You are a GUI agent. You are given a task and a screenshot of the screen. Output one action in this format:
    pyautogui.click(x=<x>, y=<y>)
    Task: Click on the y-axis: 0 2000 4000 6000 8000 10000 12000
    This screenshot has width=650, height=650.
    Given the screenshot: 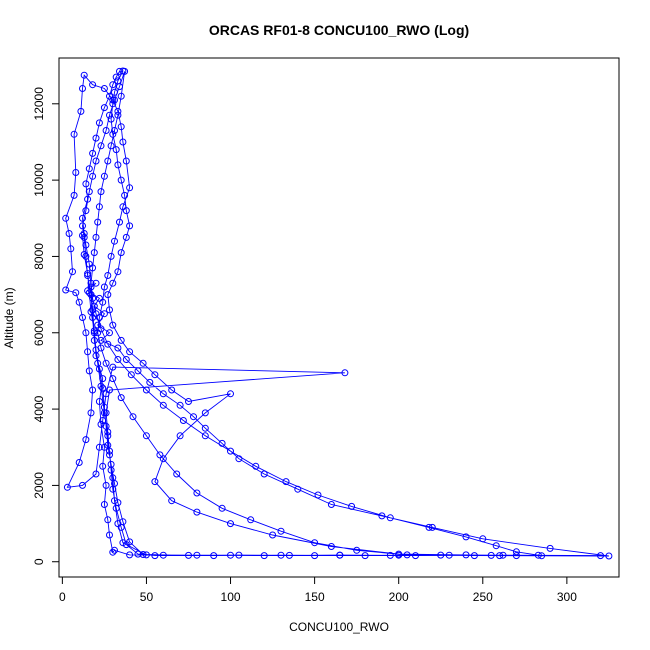 What is the action you would take?
    pyautogui.click(x=46, y=326)
    